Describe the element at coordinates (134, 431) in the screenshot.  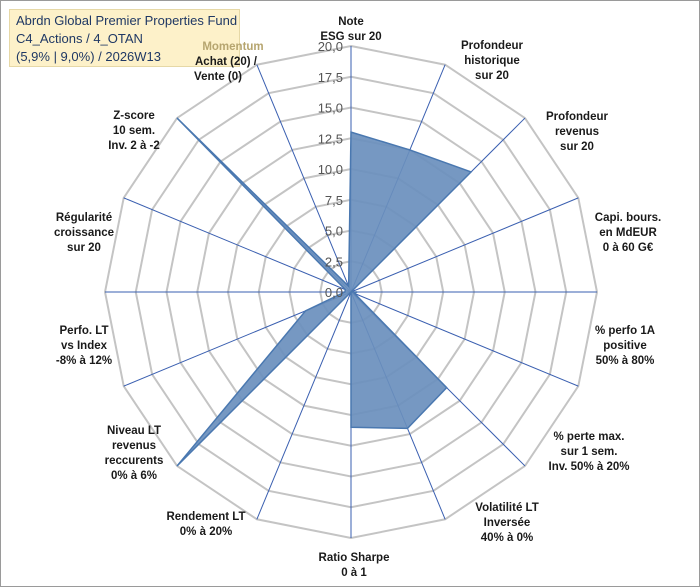
I see `axis-label-line: Niveau LT` at that location.